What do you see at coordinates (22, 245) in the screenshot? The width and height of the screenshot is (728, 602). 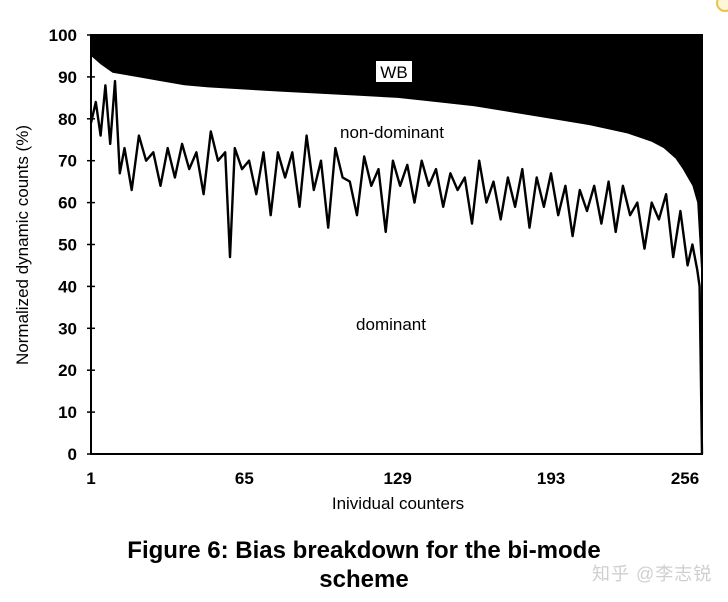 I see `y-axis-title: Normalized dynamic counts (%)` at bounding box center [22, 245].